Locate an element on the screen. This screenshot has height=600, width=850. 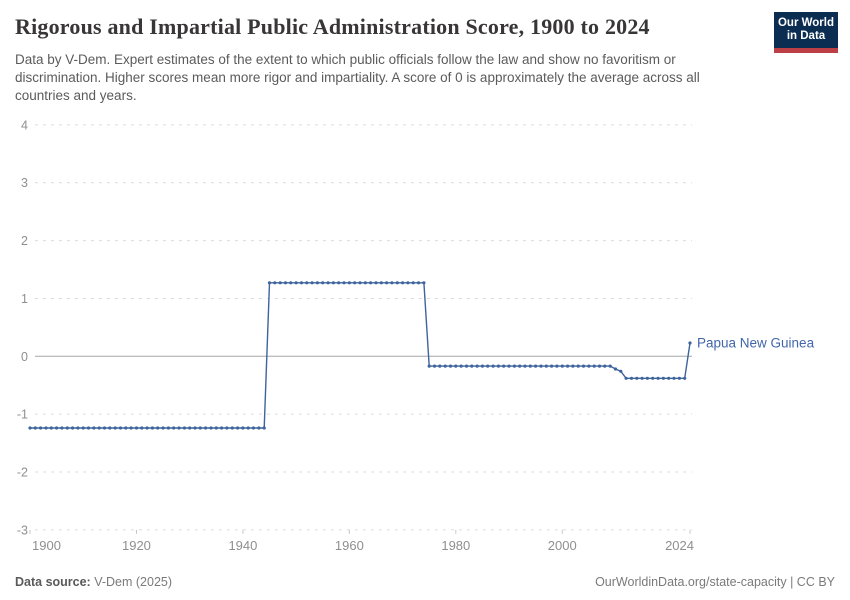
data-source: Data source: V-Dem (2025) is located at coordinates (93, 582).